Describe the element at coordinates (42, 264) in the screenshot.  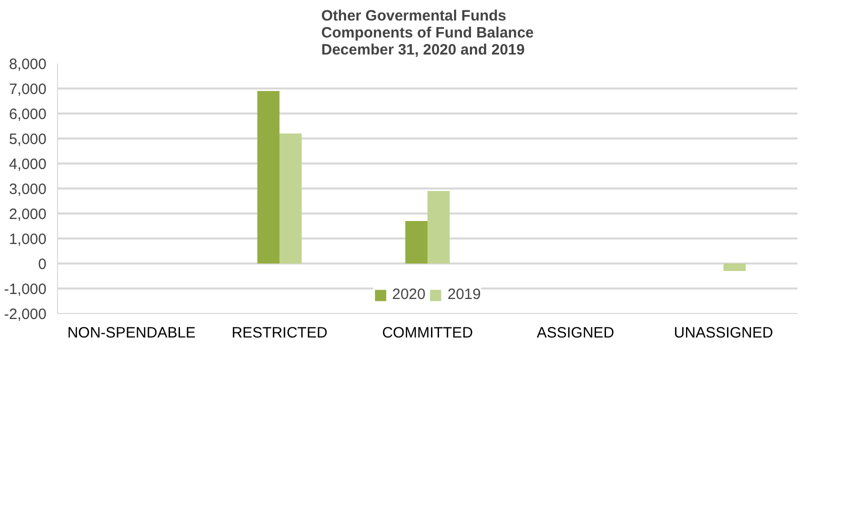
I see `y-tick-label: 0` at that location.